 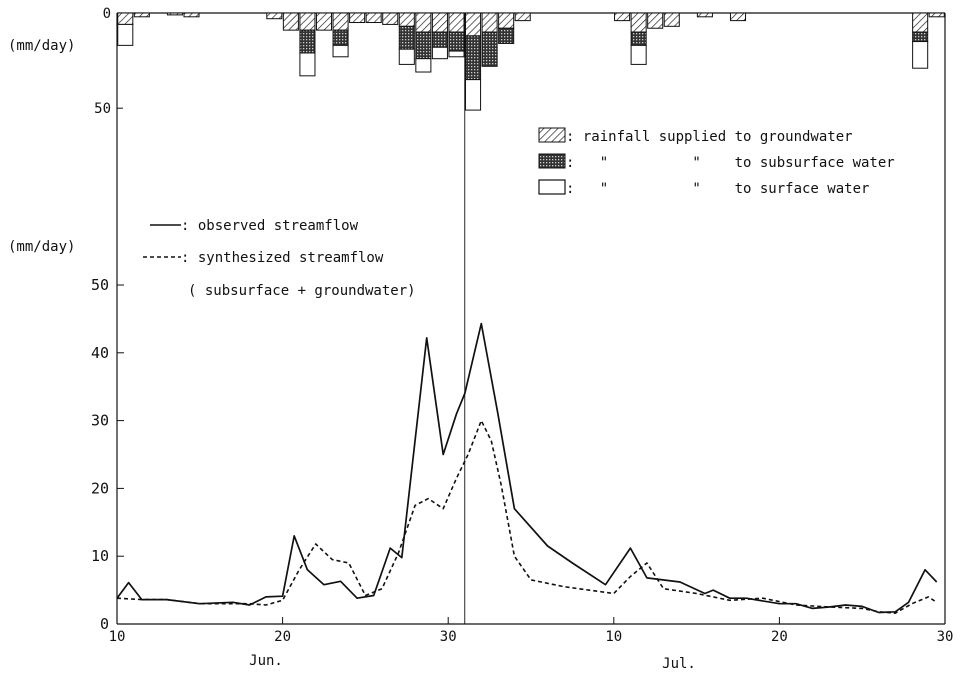 What do you see at coordinates (102, 109) in the screenshot?
I see `rain-tick-label-1: 50` at bounding box center [102, 109].